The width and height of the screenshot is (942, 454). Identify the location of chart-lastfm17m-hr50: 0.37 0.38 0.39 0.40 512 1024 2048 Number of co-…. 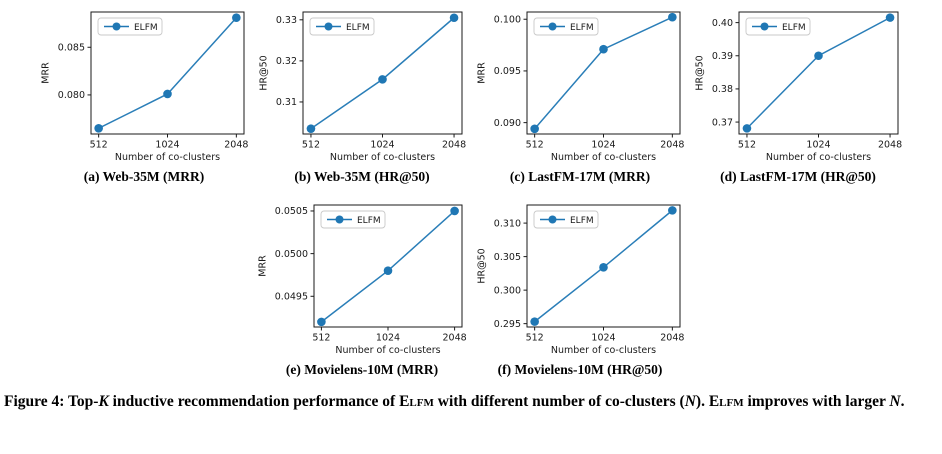
(798, 95).